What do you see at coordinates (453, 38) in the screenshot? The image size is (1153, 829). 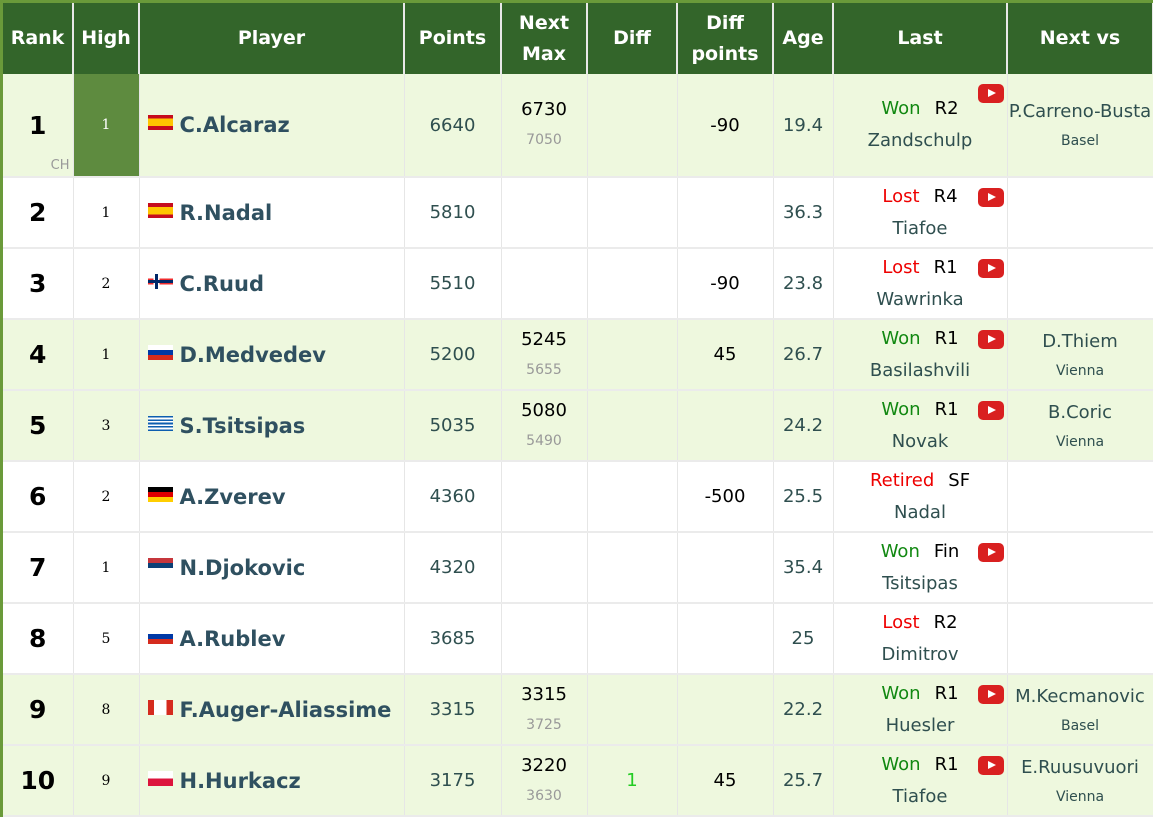 I see `col-points: Points` at bounding box center [453, 38].